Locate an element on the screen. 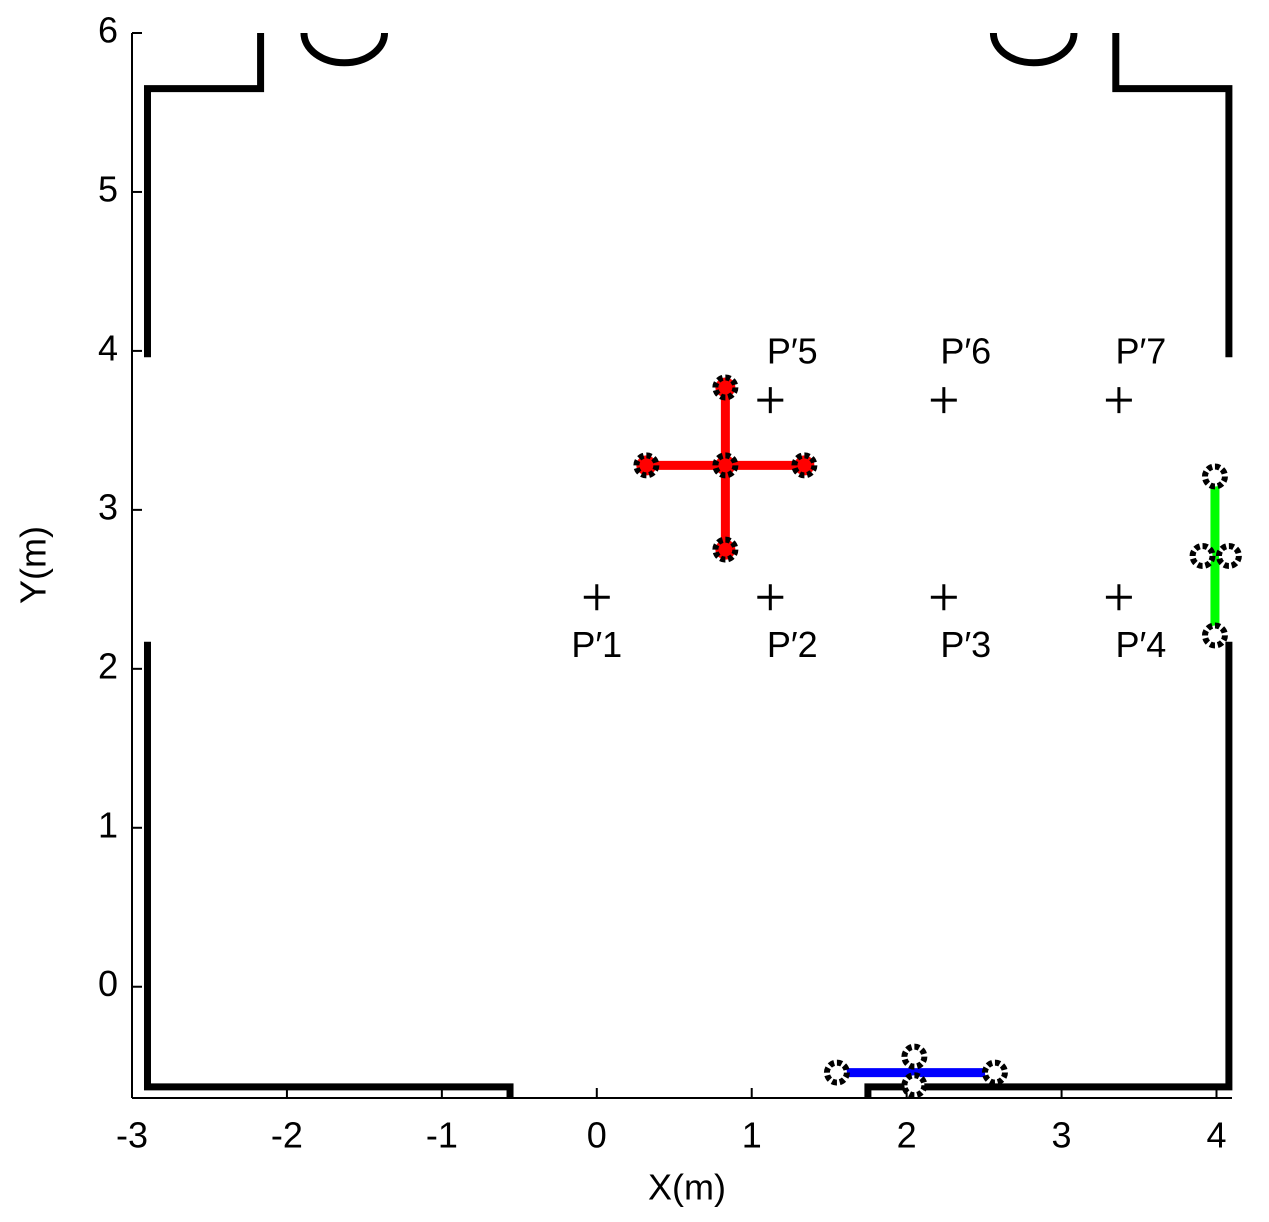 This screenshot has width=1269, height=1222. point-label: P′5 is located at coordinates (792, 351).